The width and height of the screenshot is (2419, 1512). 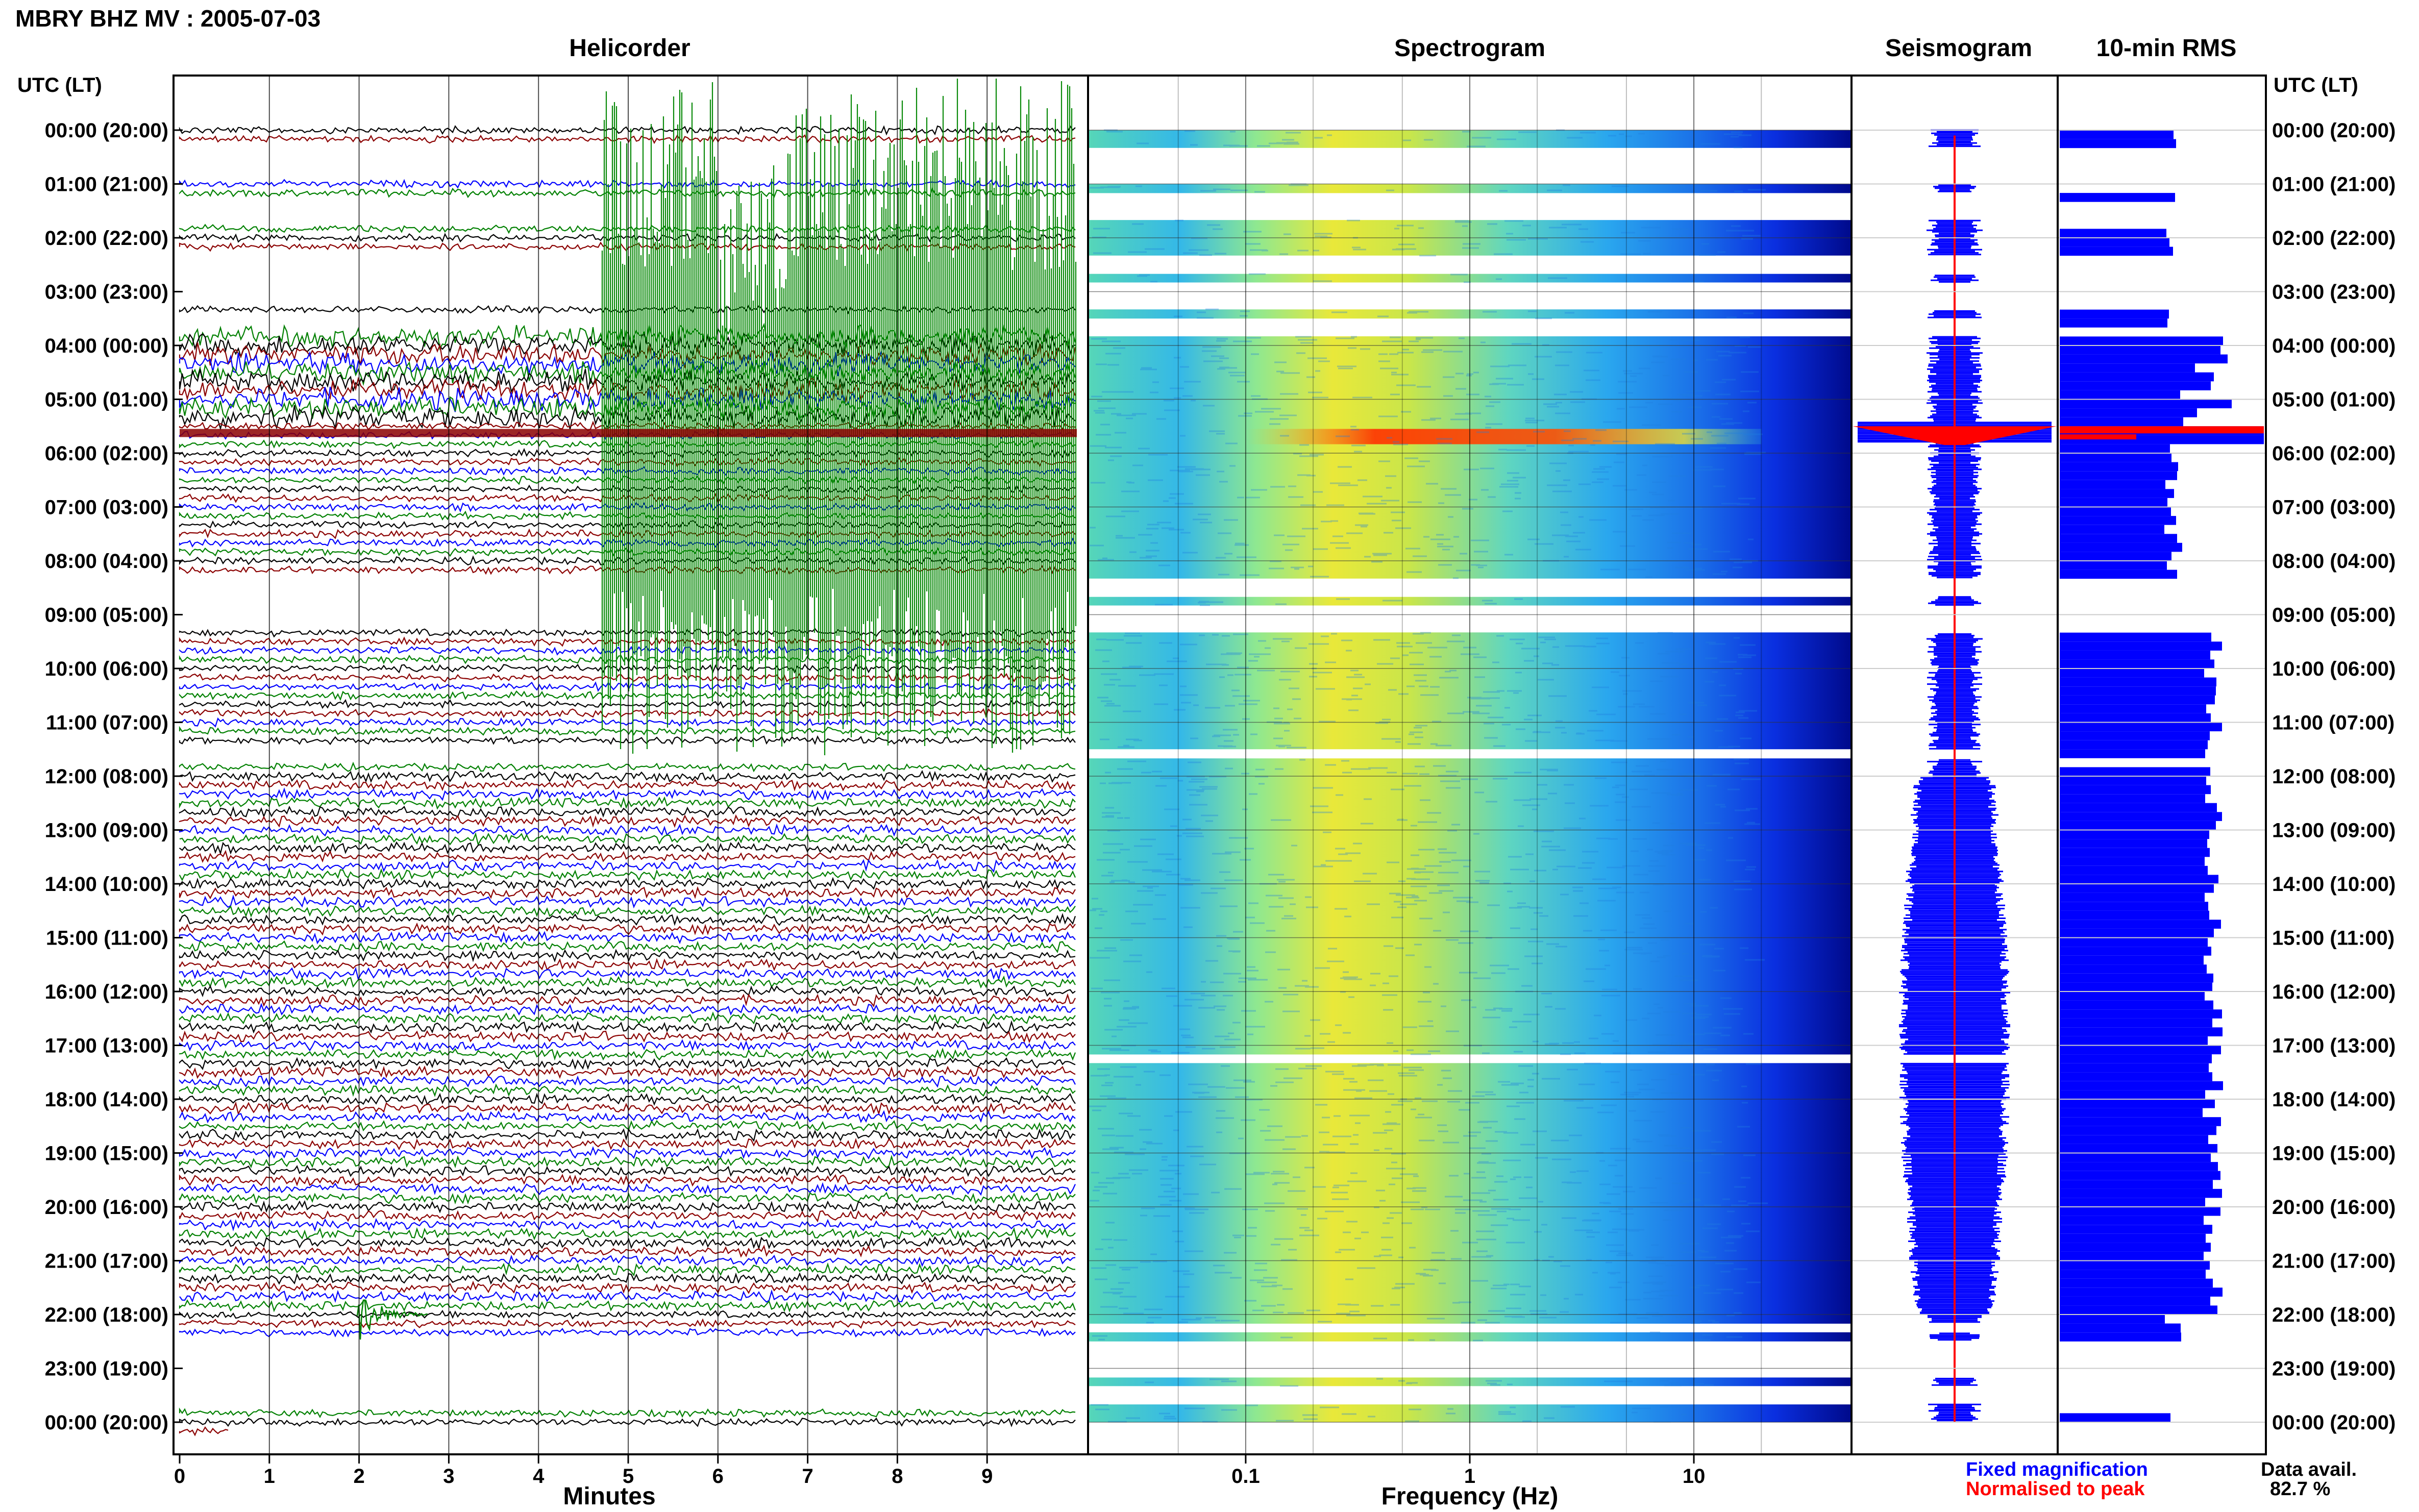 What do you see at coordinates (106, 400) in the screenshot?
I see `time-label-left: 05:00 (01:00)` at bounding box center [106, 400].